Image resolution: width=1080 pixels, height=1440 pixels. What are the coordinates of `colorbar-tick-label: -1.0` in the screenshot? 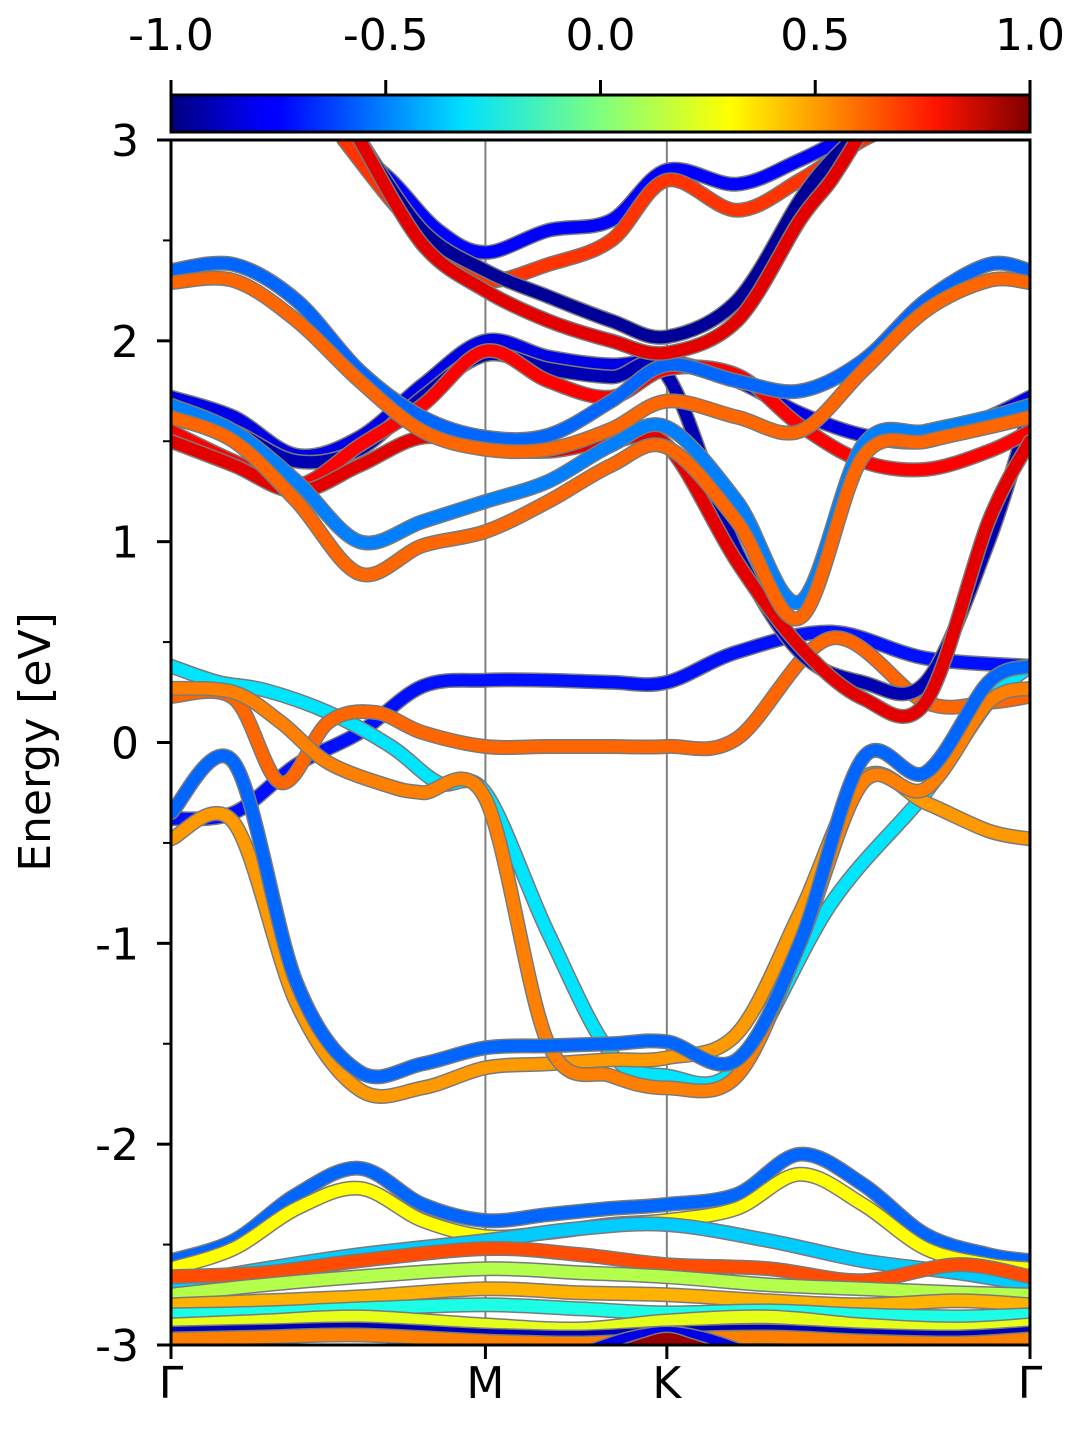 It's located at (171, 35).